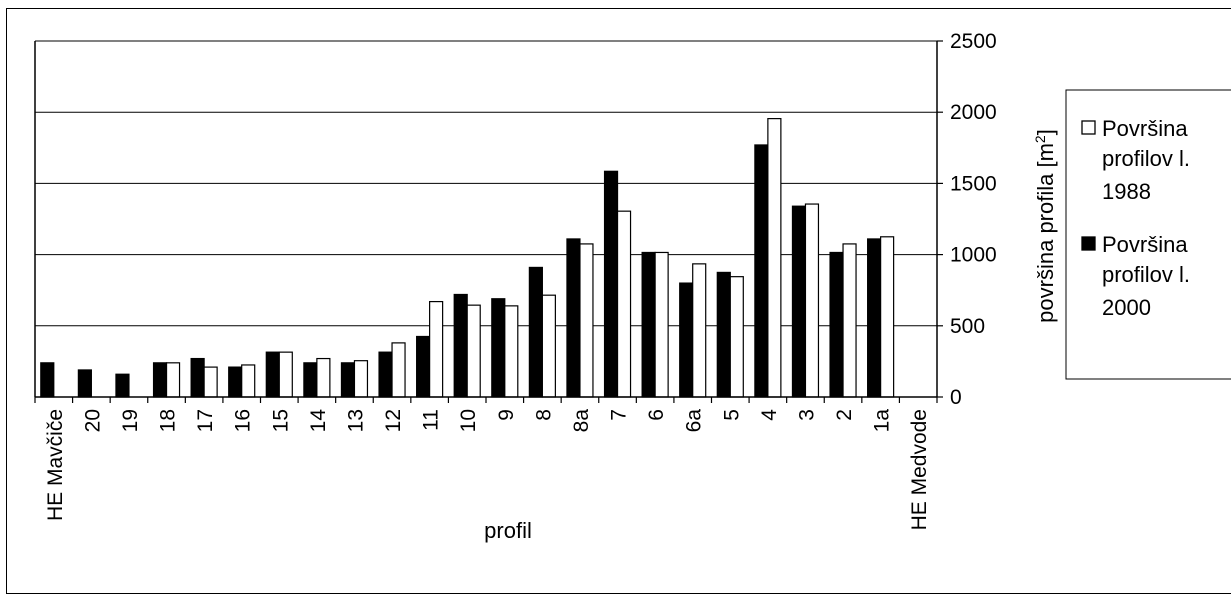 The height and width of the screenshot is (595, 1231). Describe the element at coordinates (431, 420) in the screenshot. I see `x-tick-label-11: 11` at that location.